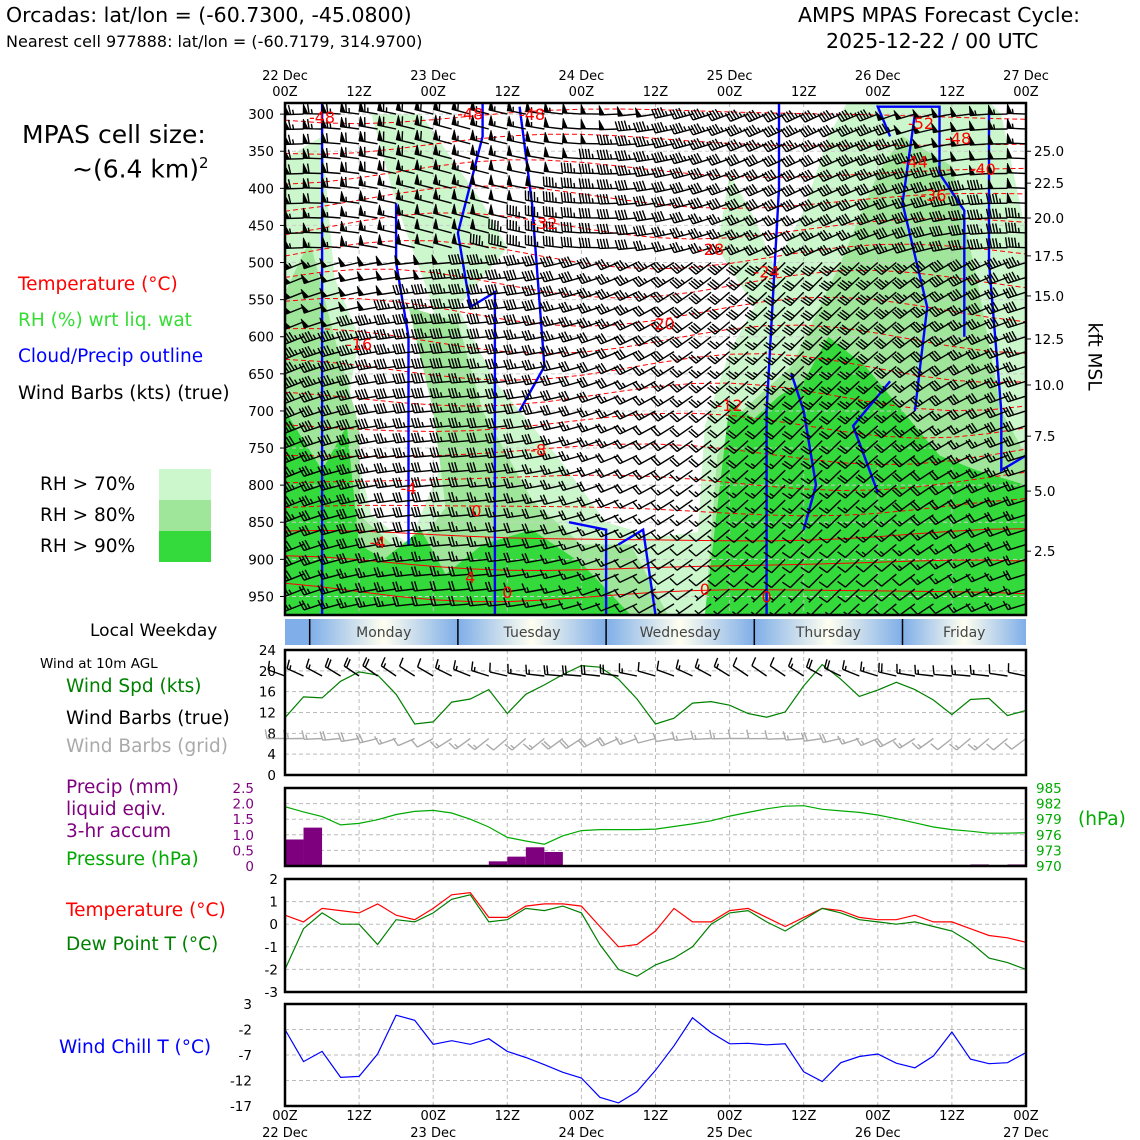 The image size is (1140, 1140). I want to click on cloud-outline, so click(1006, 291).